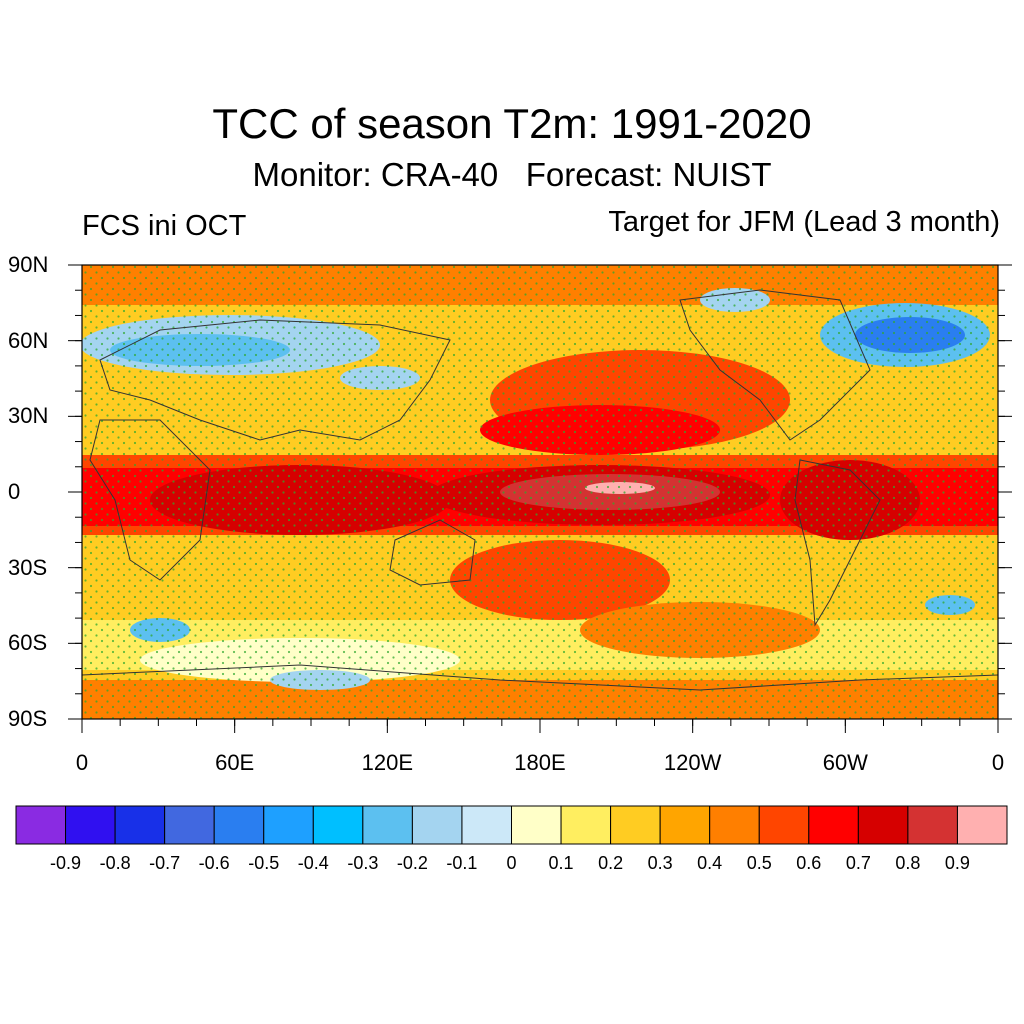 The height and width of the screenshot is (1024, 1024). Describe the element at coordinates (660, 863) in the screenshot. I see `colorbar-label: 0.3` at that location.